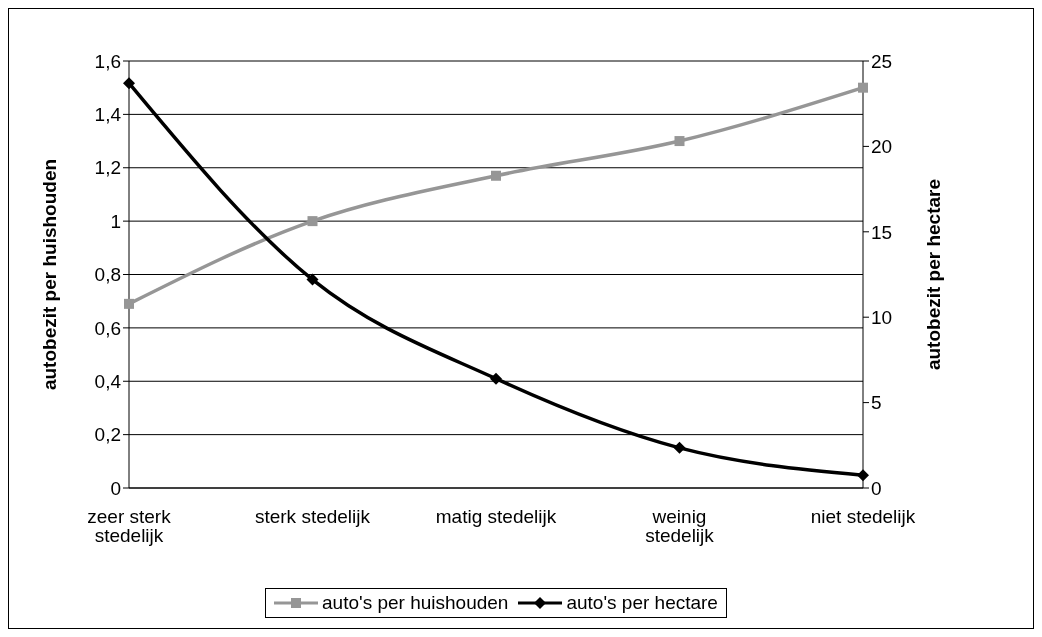 This screenshot has height=637, width=1042. I want to click on legend-label: auto's per huishouden, so click(415, 603).